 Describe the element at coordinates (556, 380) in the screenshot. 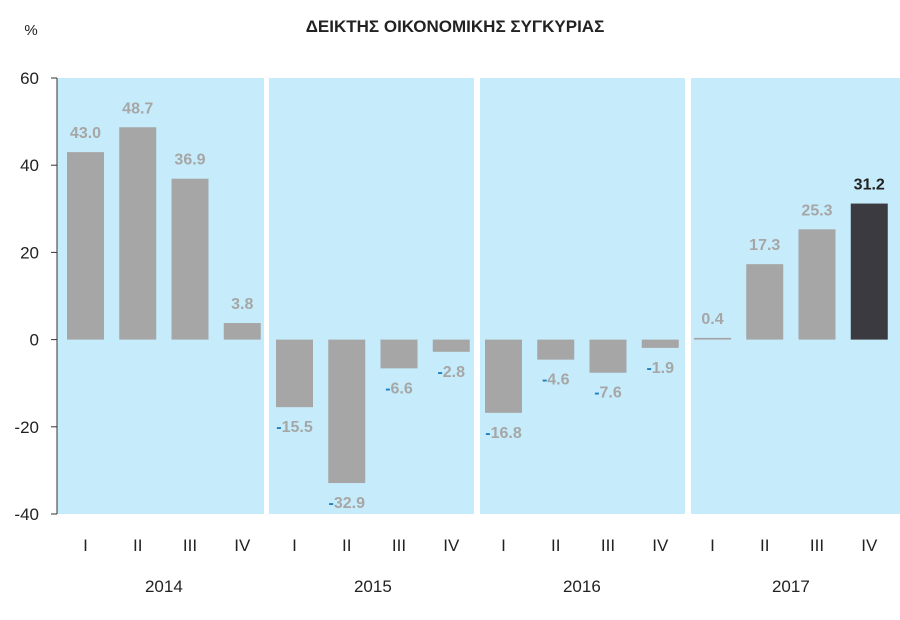

I see `data-label: -4.6` at that location.